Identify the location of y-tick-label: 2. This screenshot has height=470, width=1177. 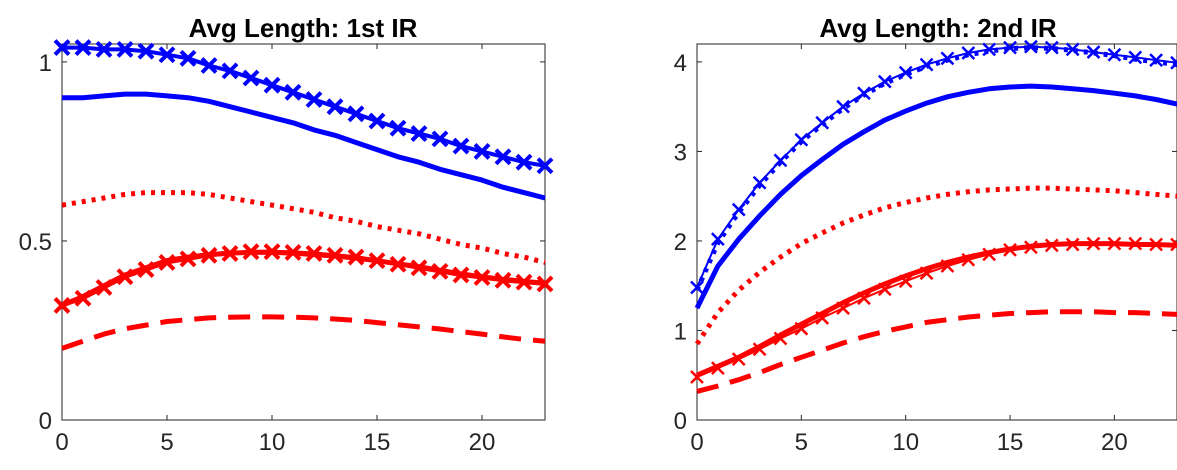
(680, 242).